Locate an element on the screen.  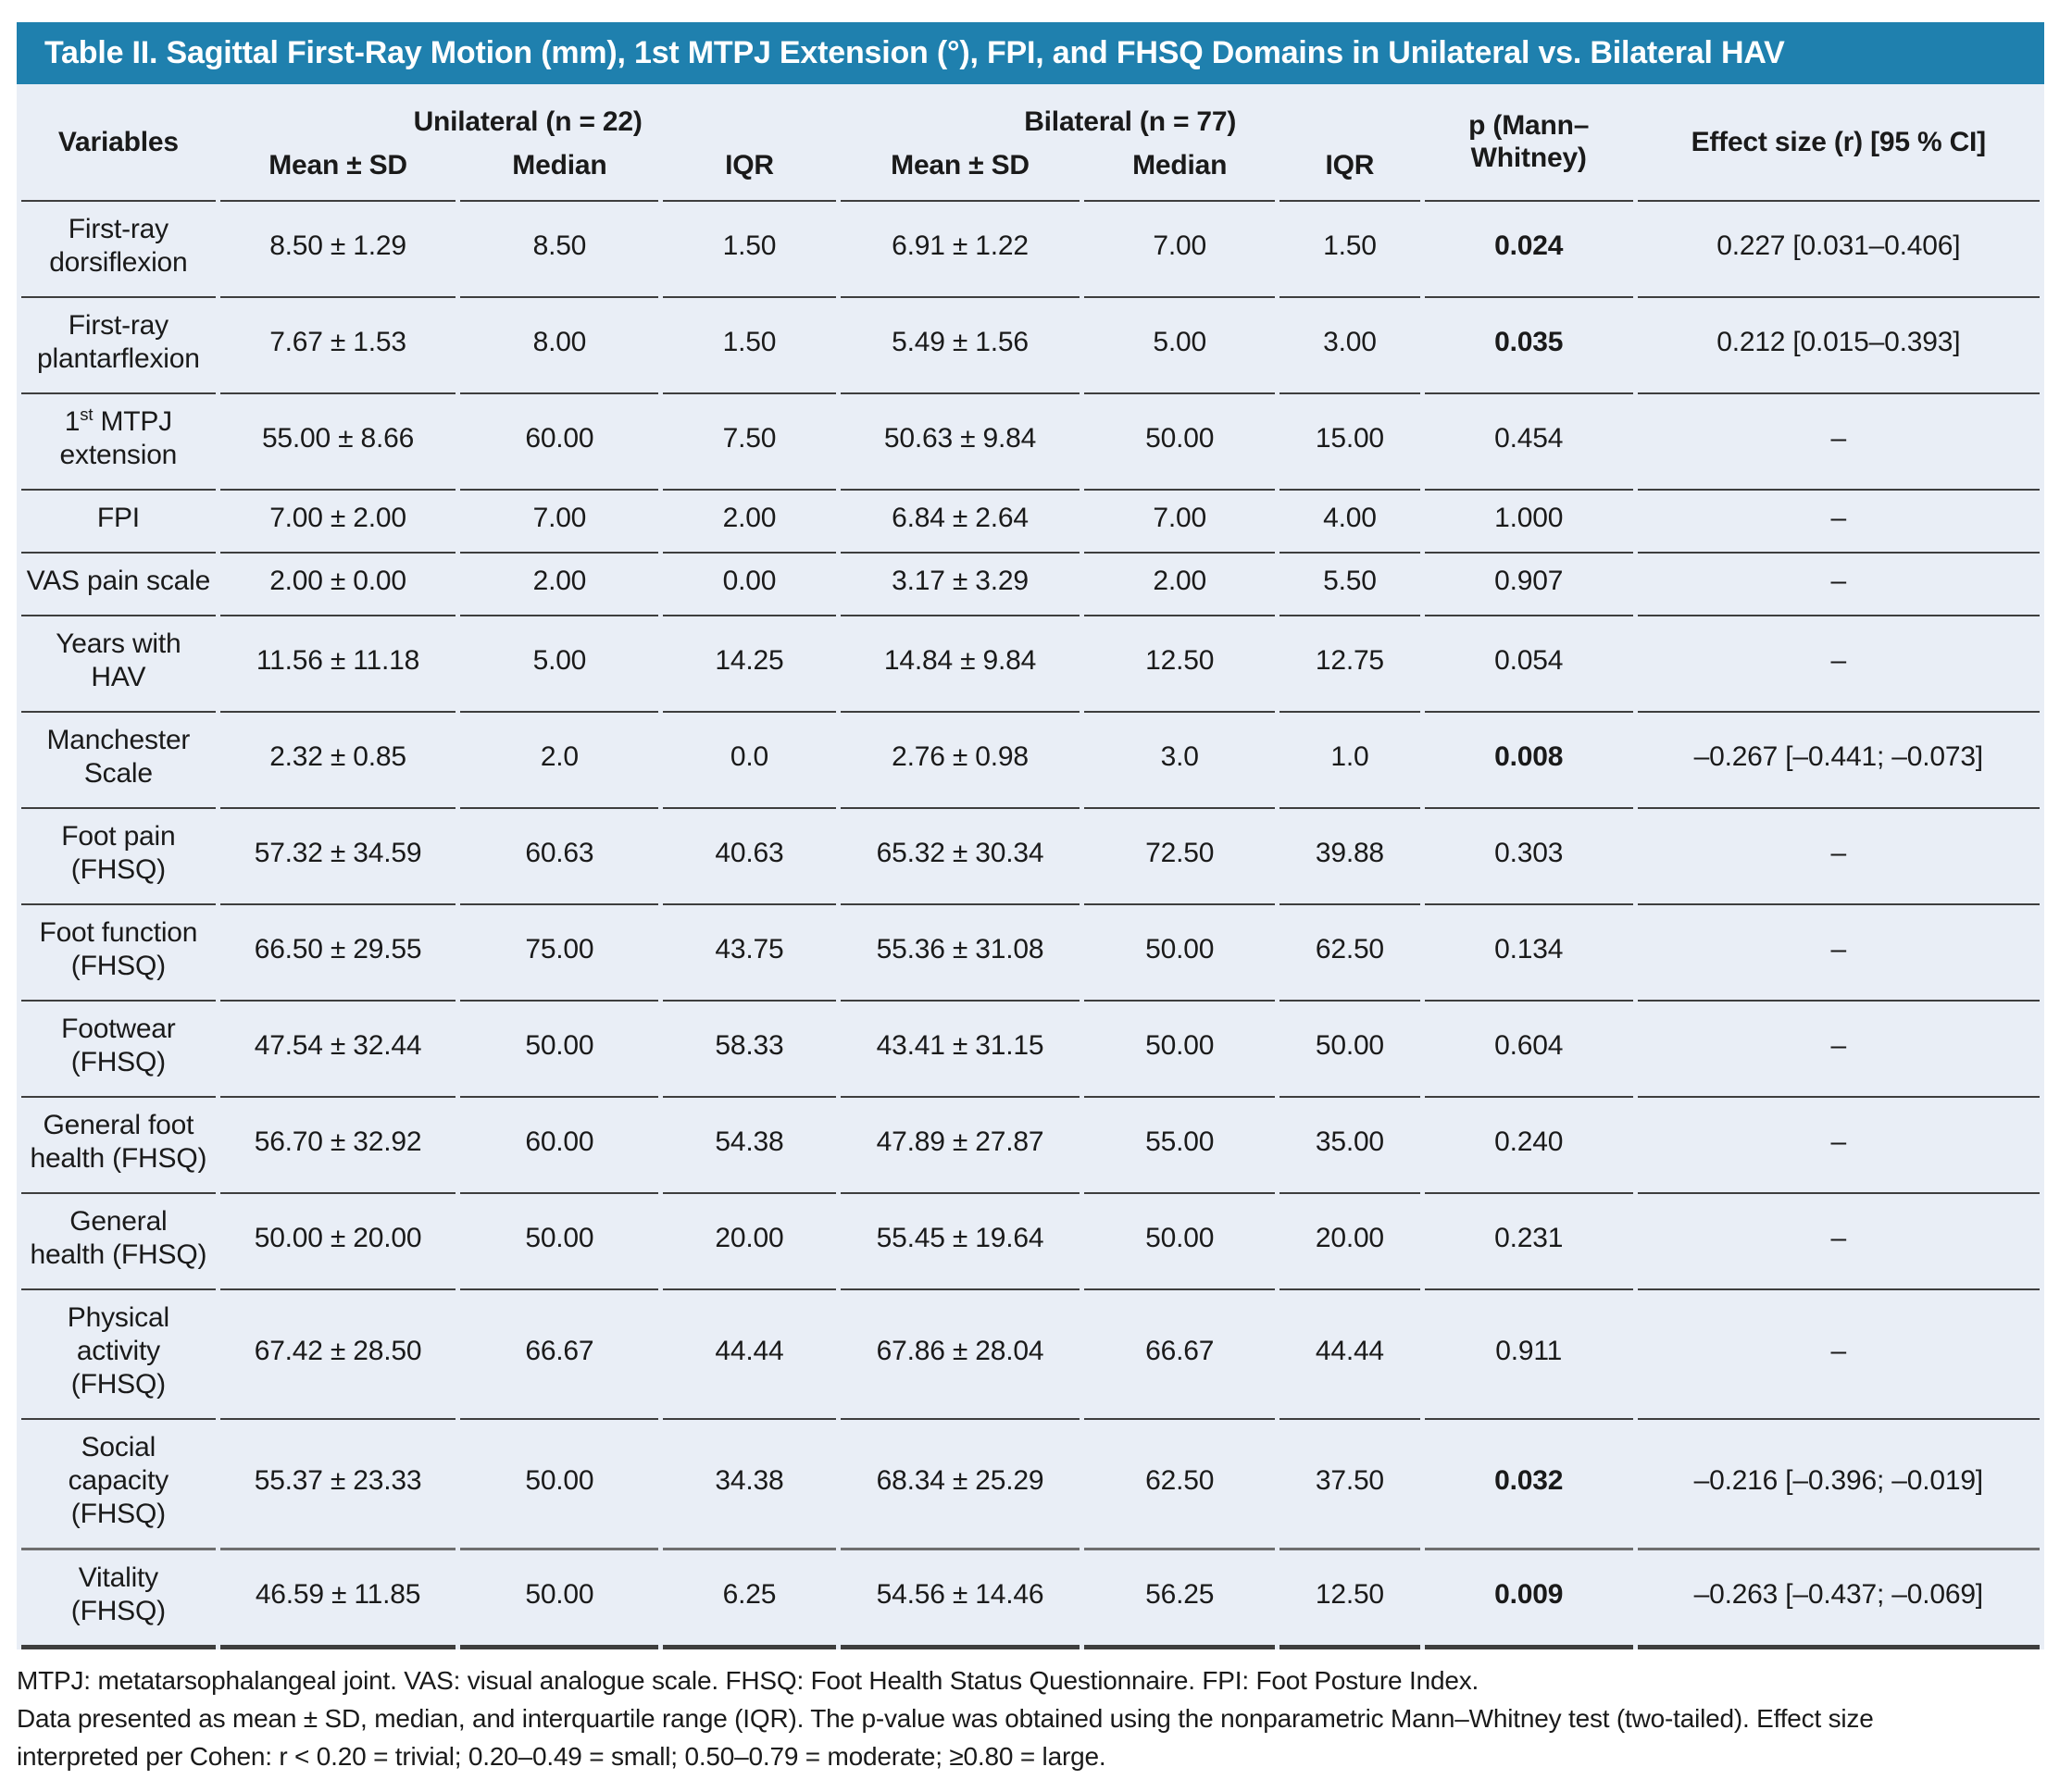
cell-unilateral-iqr: 54.38 is located at coordinates (749, 1146).